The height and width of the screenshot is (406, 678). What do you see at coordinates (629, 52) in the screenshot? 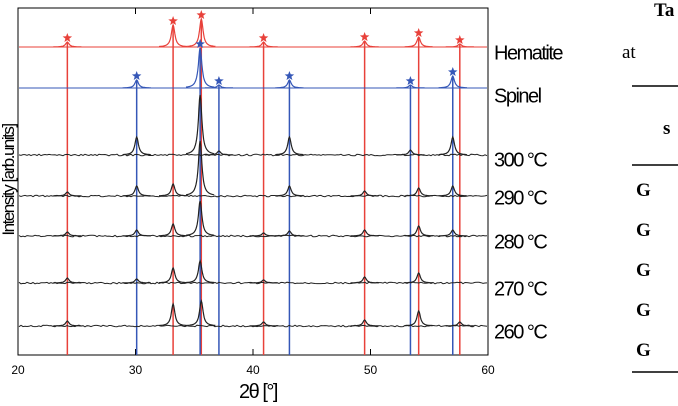
I see `table-subtitle: at` at bounding box center [629, 52].